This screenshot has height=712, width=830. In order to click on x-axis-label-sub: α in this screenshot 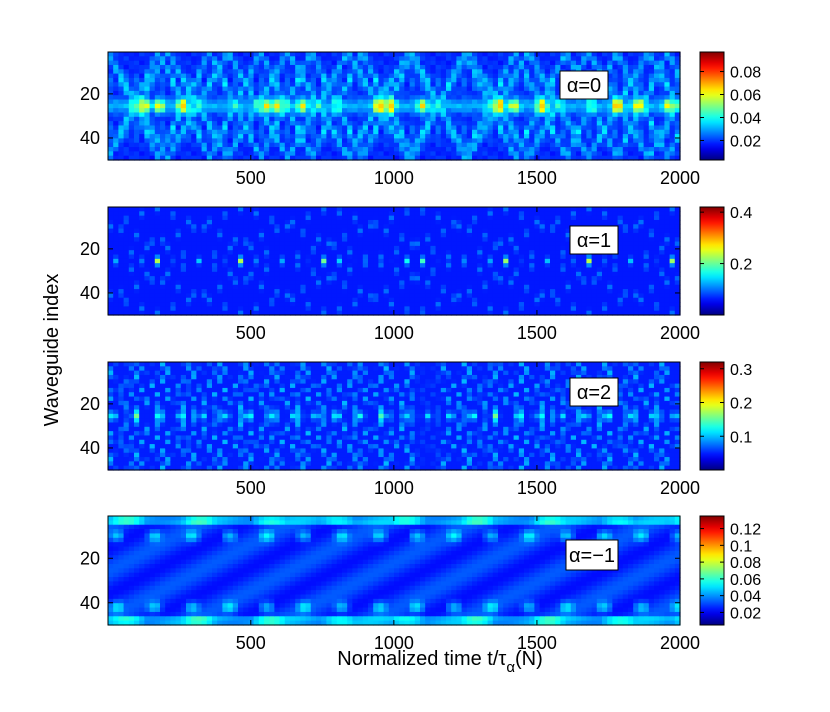, I will do `click(510, 667)`.